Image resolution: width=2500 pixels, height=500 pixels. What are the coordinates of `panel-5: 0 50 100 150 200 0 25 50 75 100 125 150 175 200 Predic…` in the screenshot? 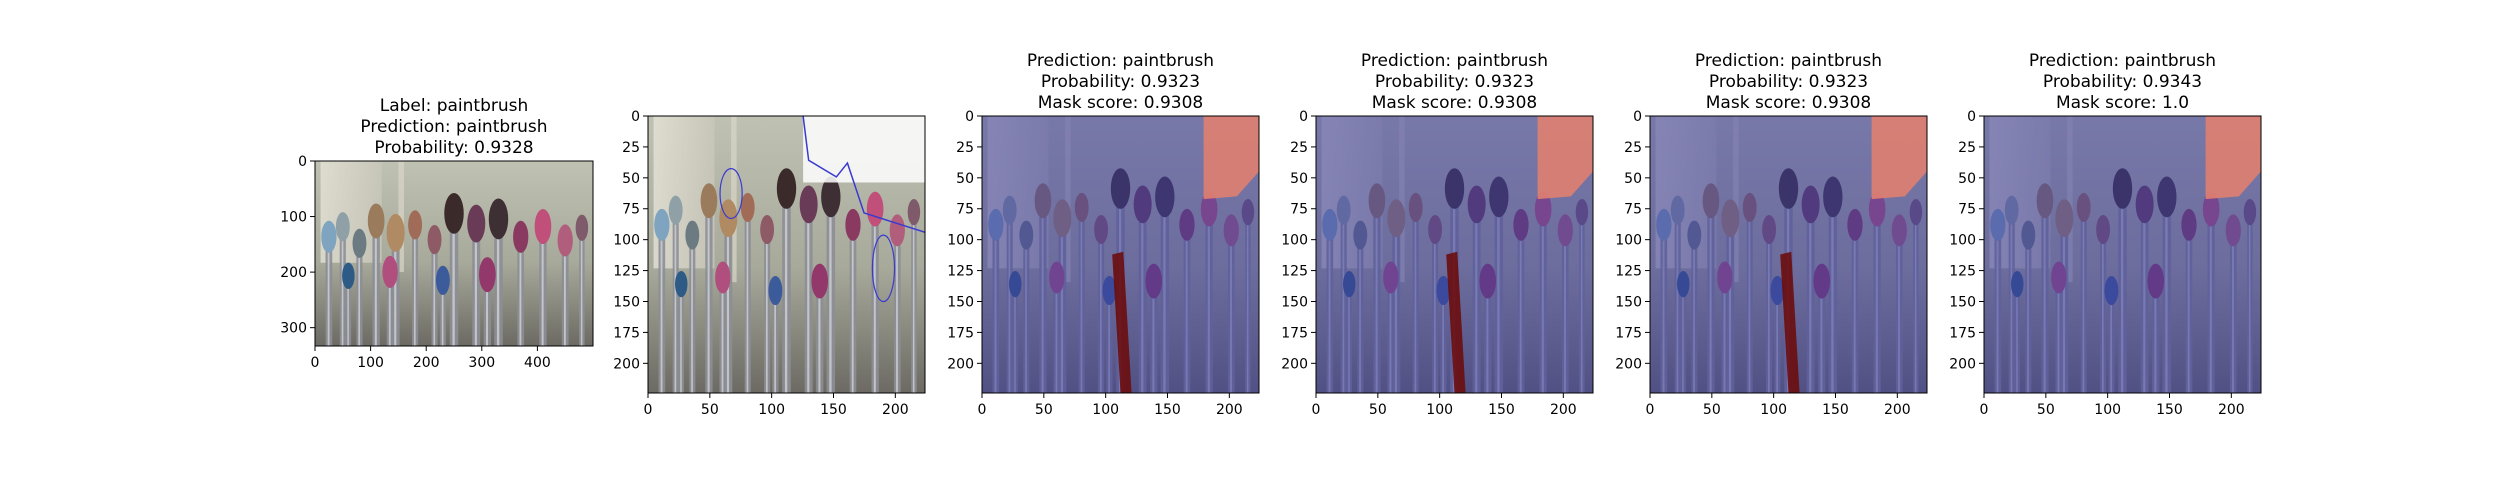 It's located at (1771, 234).